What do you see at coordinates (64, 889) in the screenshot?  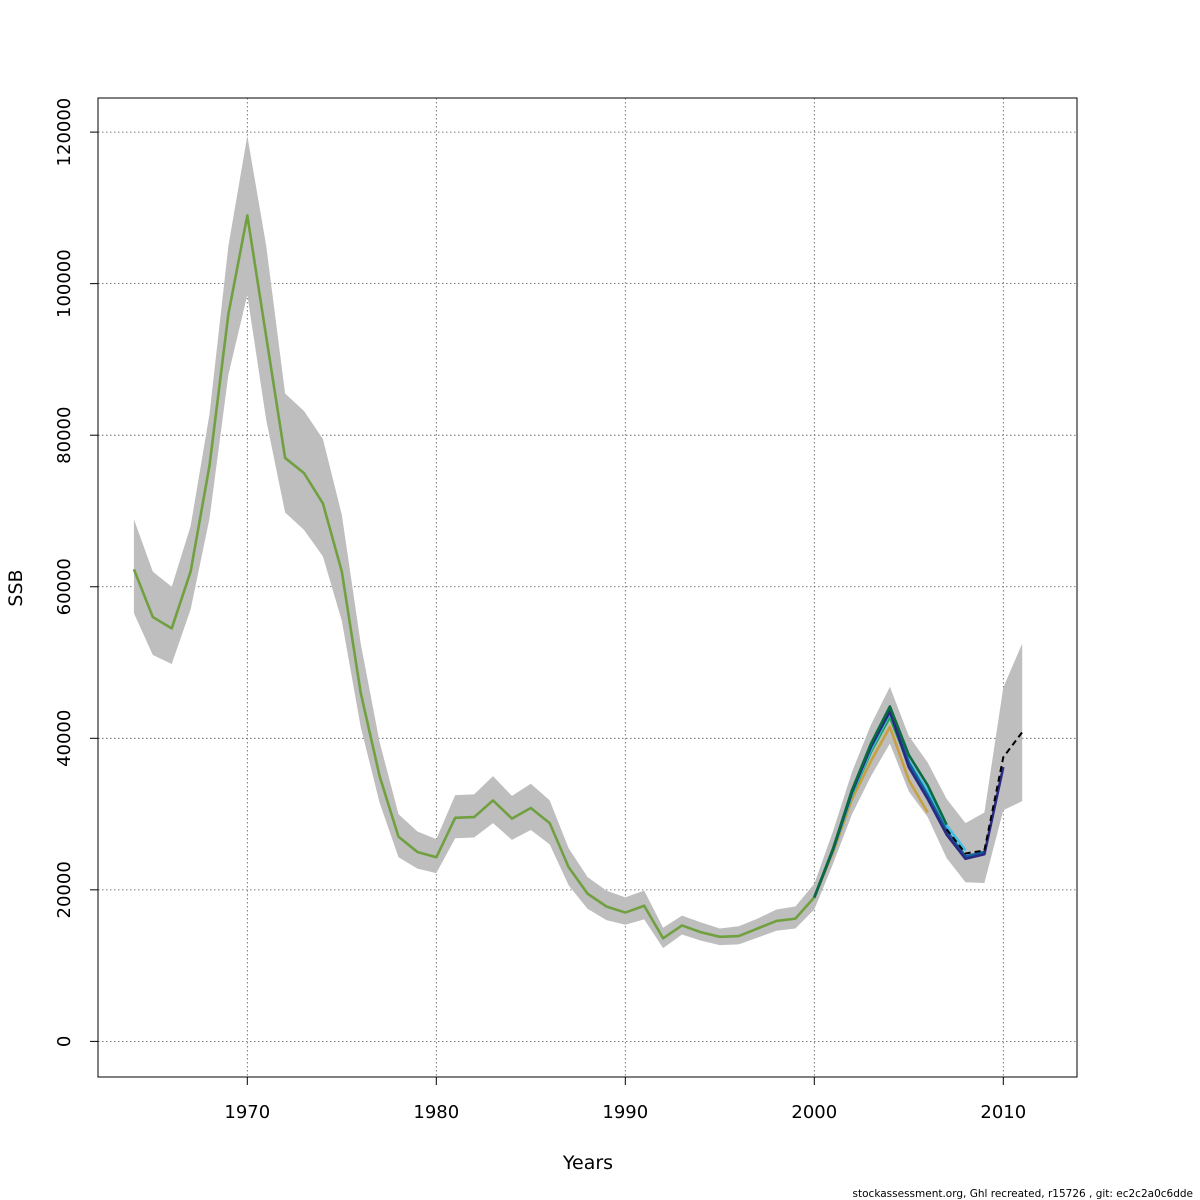 I see `y-tick-label: 20000` at bounding box center [64, 889].